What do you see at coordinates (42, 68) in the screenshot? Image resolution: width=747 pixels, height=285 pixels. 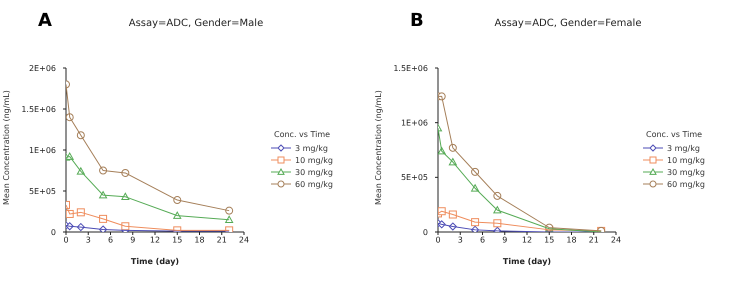 I see `y-tick-label: 2E+06` at bounding box center [42, 68].